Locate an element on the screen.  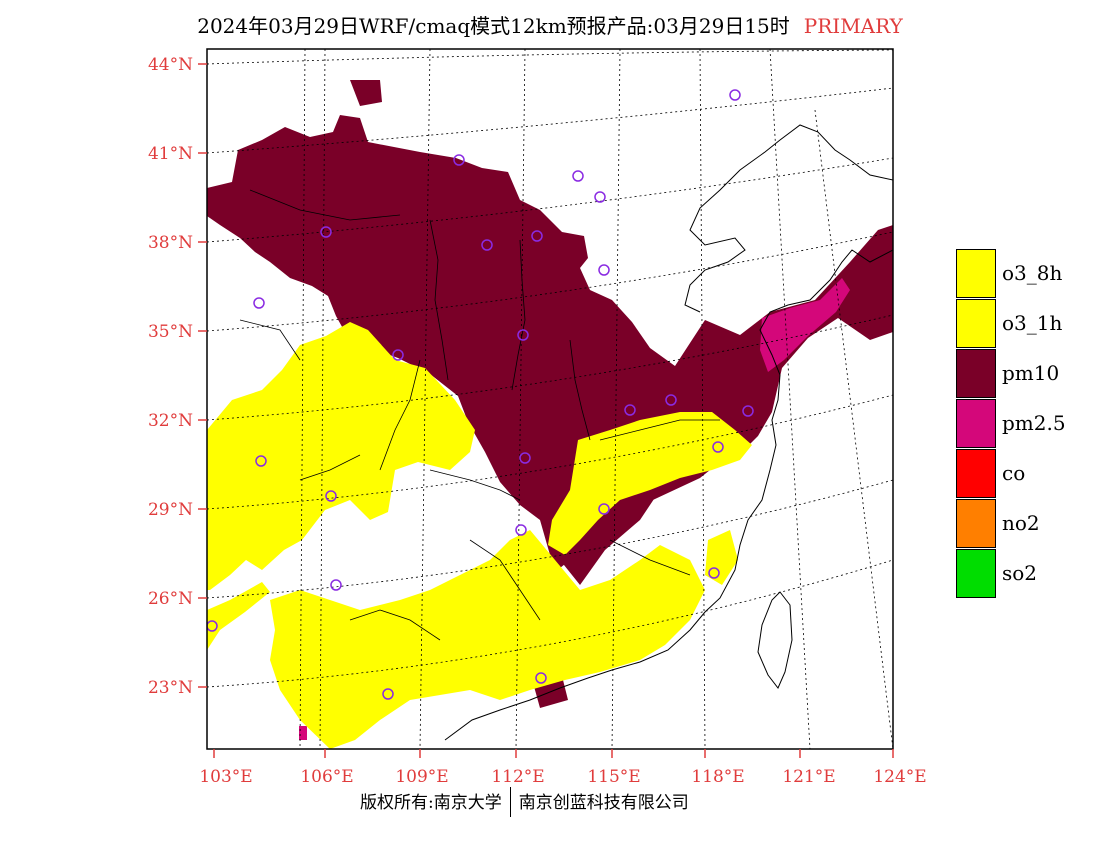
lon-label: 121°E is located at coordinates (808, 777).